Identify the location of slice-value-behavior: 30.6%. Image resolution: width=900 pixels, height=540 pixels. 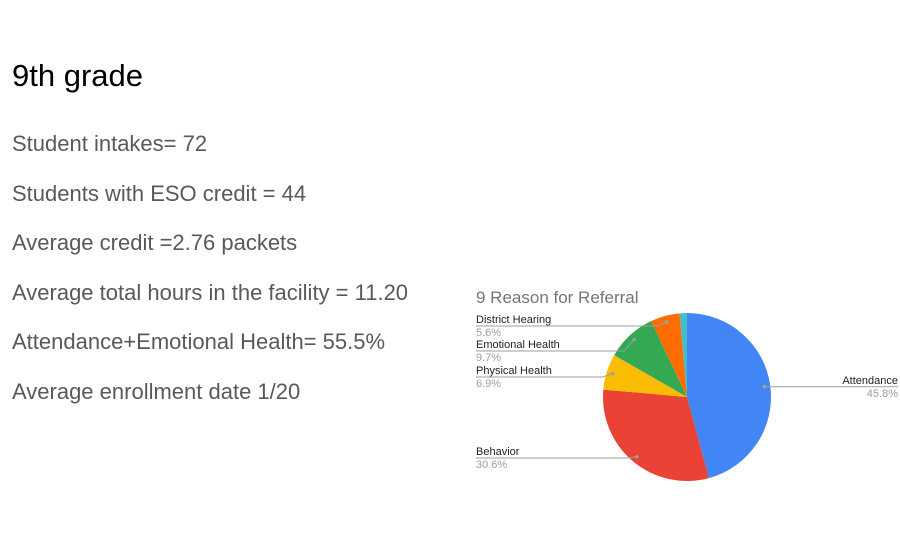
(491, 465).